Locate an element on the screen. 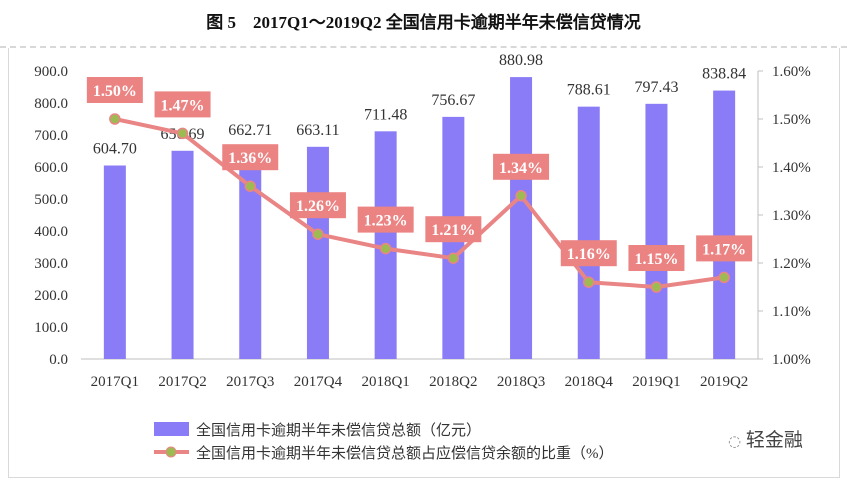 This screenshot has height=481, width=847. bar-data-label: 788.61 is located at coordinates (589, 90).